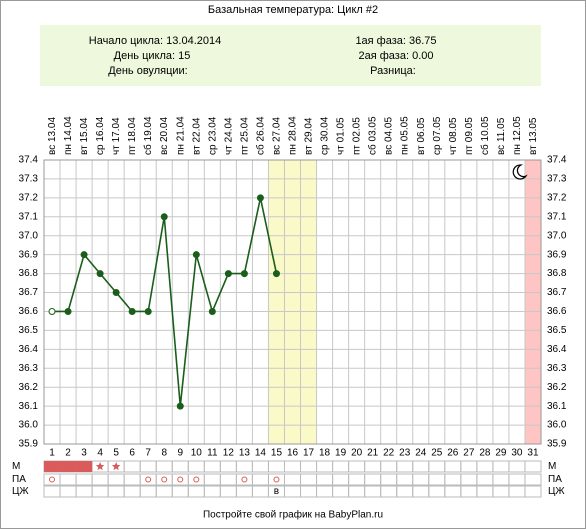 The height and width of the screenshot is (529, 586). Describe the element at coordinates (276, 136) in the screenshot. I see `date-label: вс 27.04` at that location.